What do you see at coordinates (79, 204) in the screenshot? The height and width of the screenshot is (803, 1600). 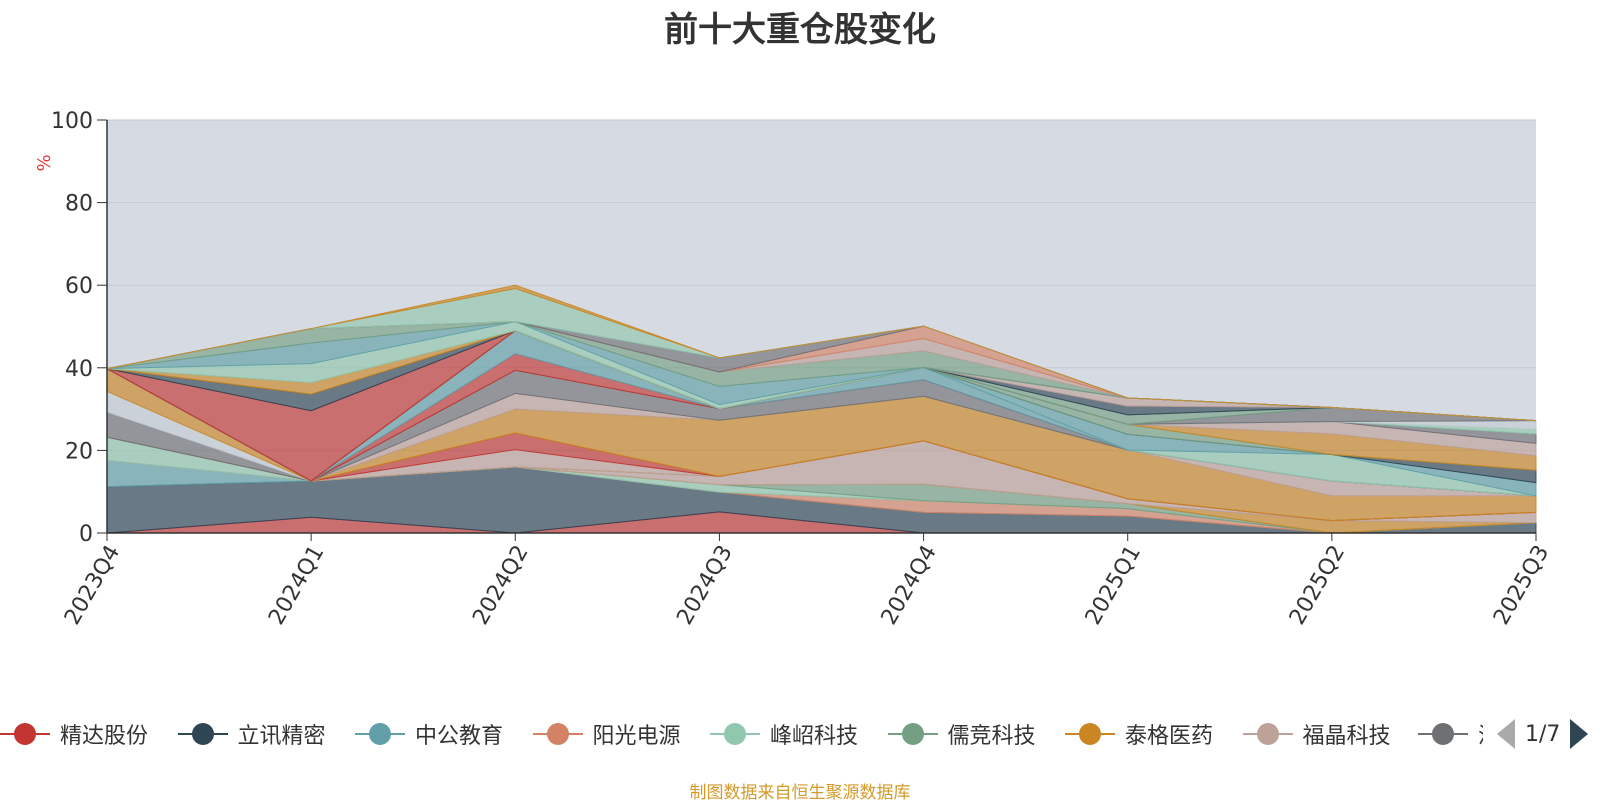 I see `y-tick-label: 80` at bounding box center [79, 204].